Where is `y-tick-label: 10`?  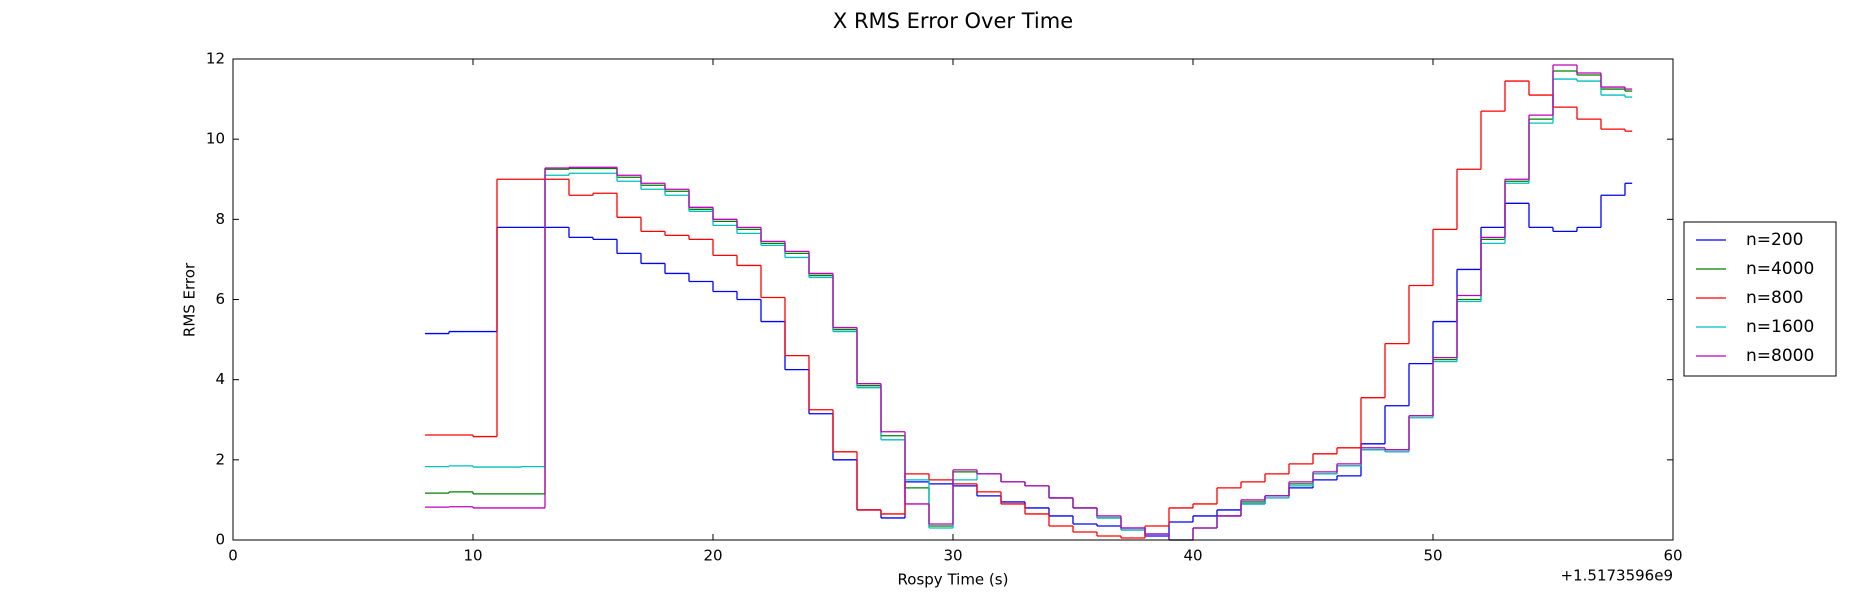
y-tick-label: 10 is located at coordinates (215, 139).